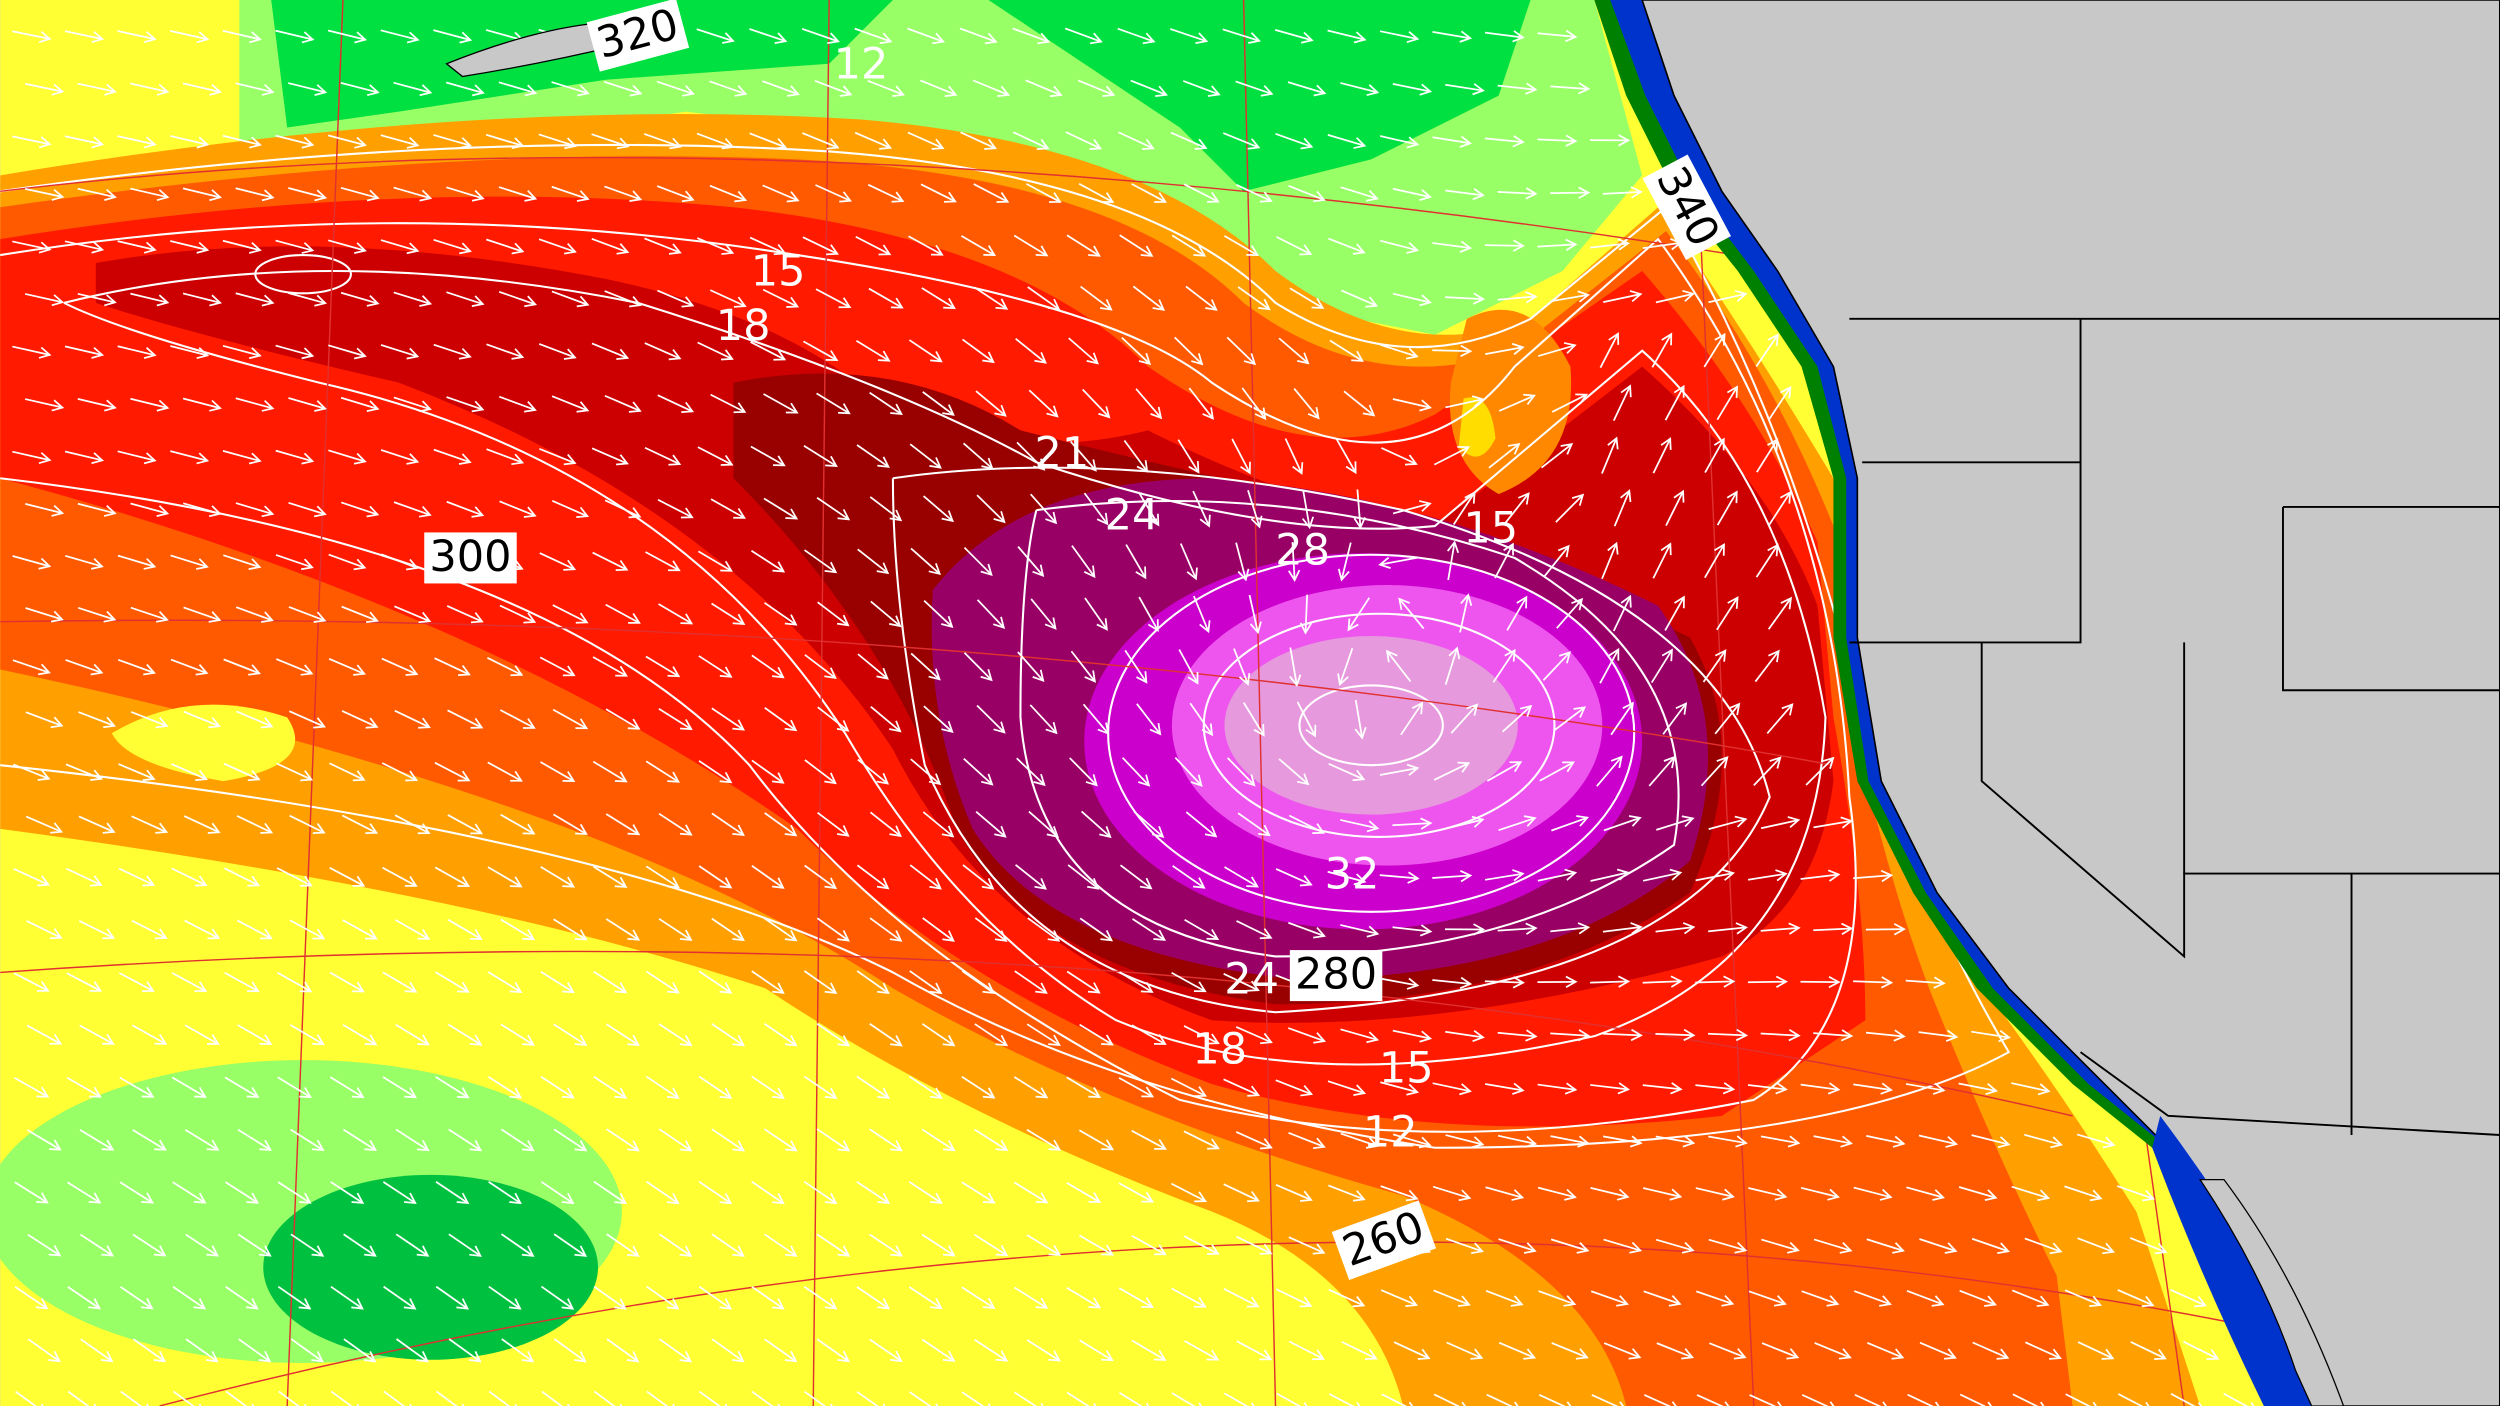  What do you see at coordinates (1219, 1050) in the screenshot?
I see `contour-label: 18` at bounding box center [1219, 1050].